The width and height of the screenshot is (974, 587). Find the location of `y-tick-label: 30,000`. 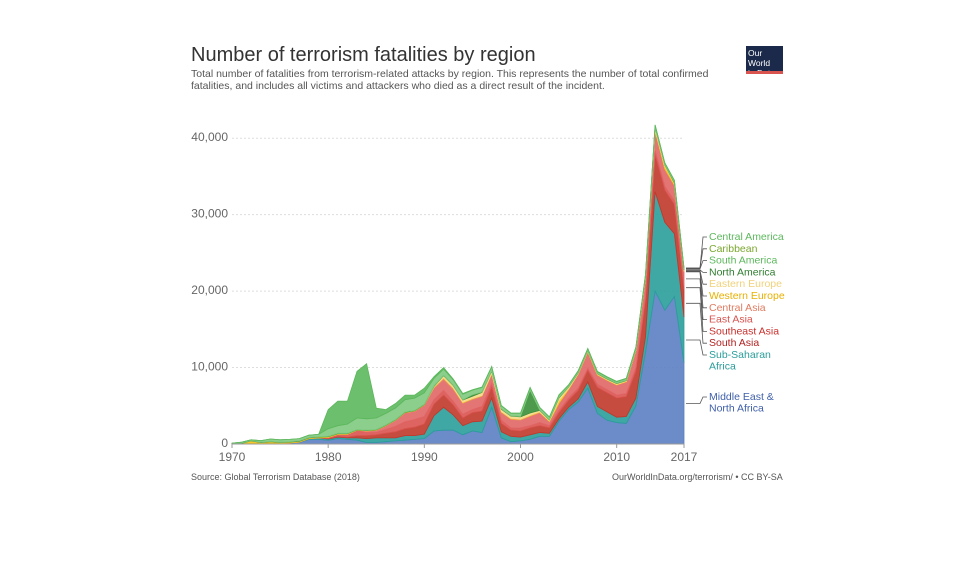

y-tick-label: 30,000 is located at coordinates (209, 214).